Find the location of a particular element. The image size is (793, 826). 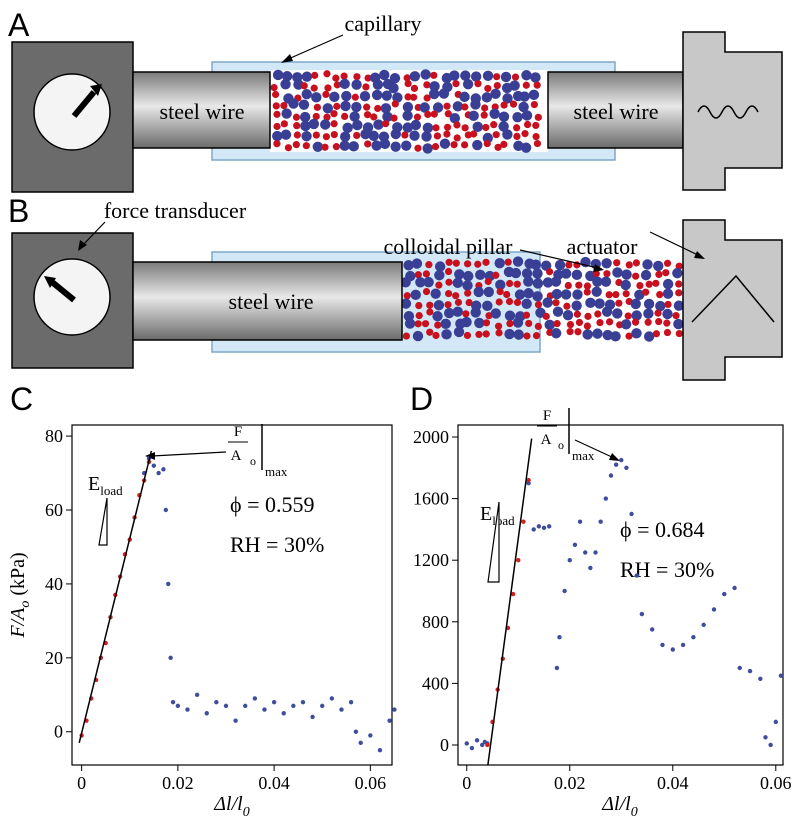

label-part: Δl/l is located at coordinates (228, 804).